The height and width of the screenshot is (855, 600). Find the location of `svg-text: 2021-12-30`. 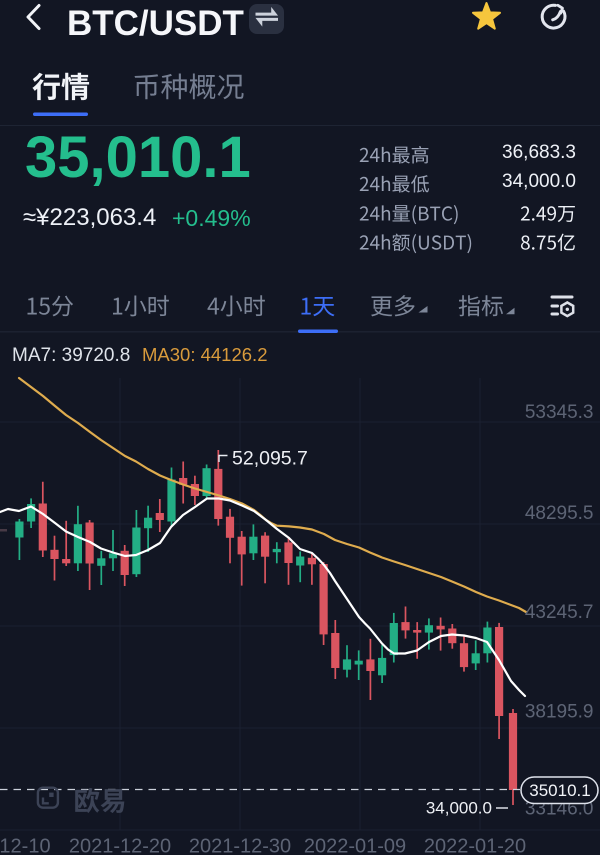

svg-text: 2021-12-30 is located at coordinates (240, 845).